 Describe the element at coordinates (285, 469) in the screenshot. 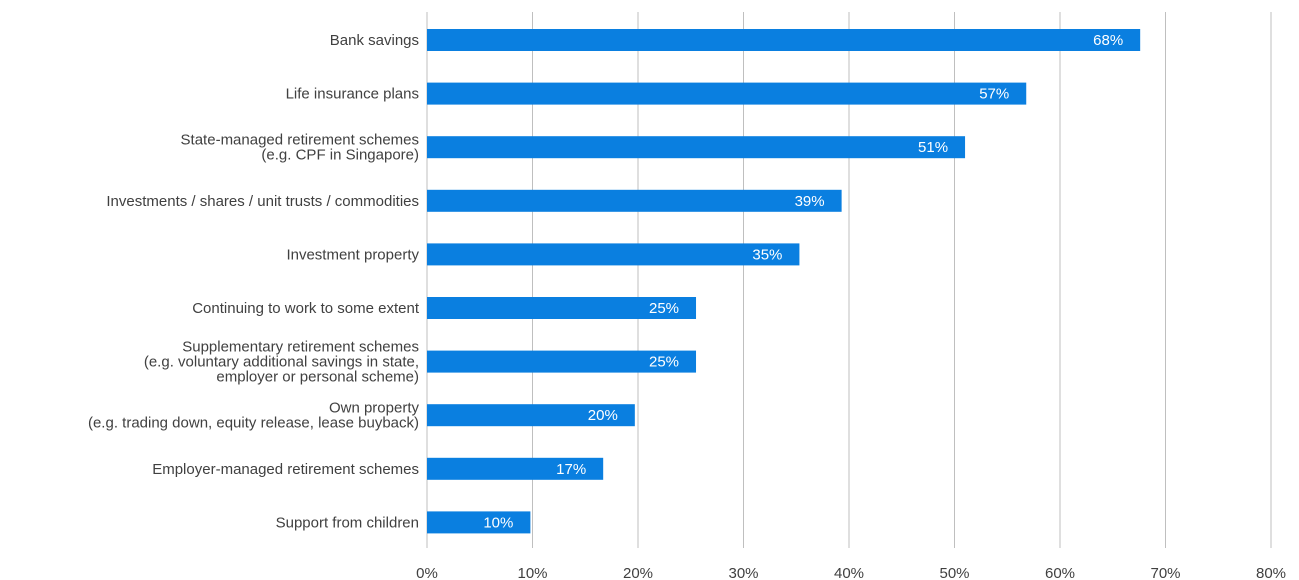

I see `category-label: Employer-managed retirement schemes` at that location.